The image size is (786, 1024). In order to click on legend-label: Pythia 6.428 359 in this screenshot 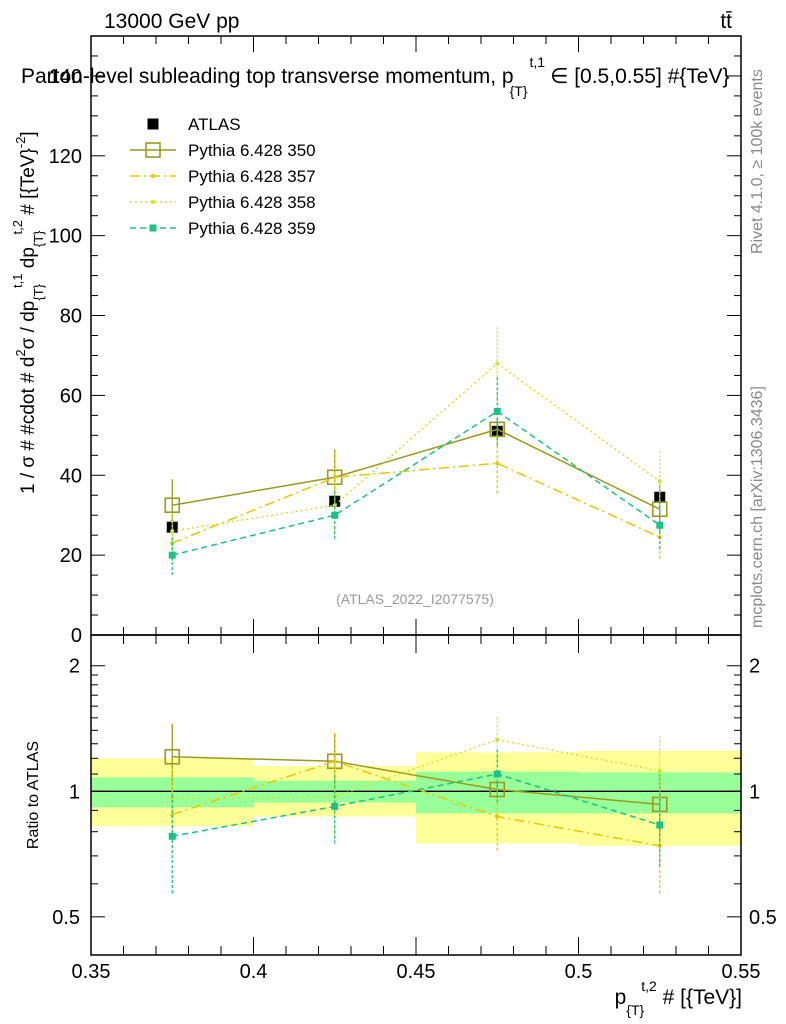, I will do `click(252, 228)`.